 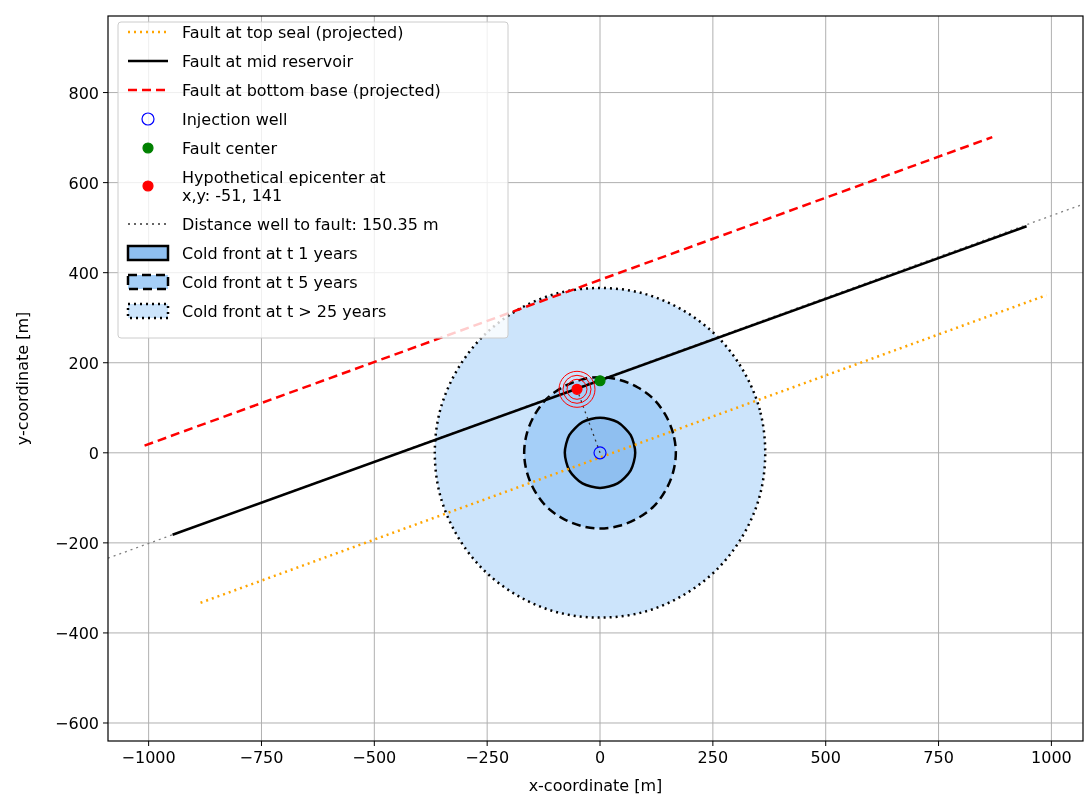 I want to click on y-tick-label: 200, so click(x=83, y=363).